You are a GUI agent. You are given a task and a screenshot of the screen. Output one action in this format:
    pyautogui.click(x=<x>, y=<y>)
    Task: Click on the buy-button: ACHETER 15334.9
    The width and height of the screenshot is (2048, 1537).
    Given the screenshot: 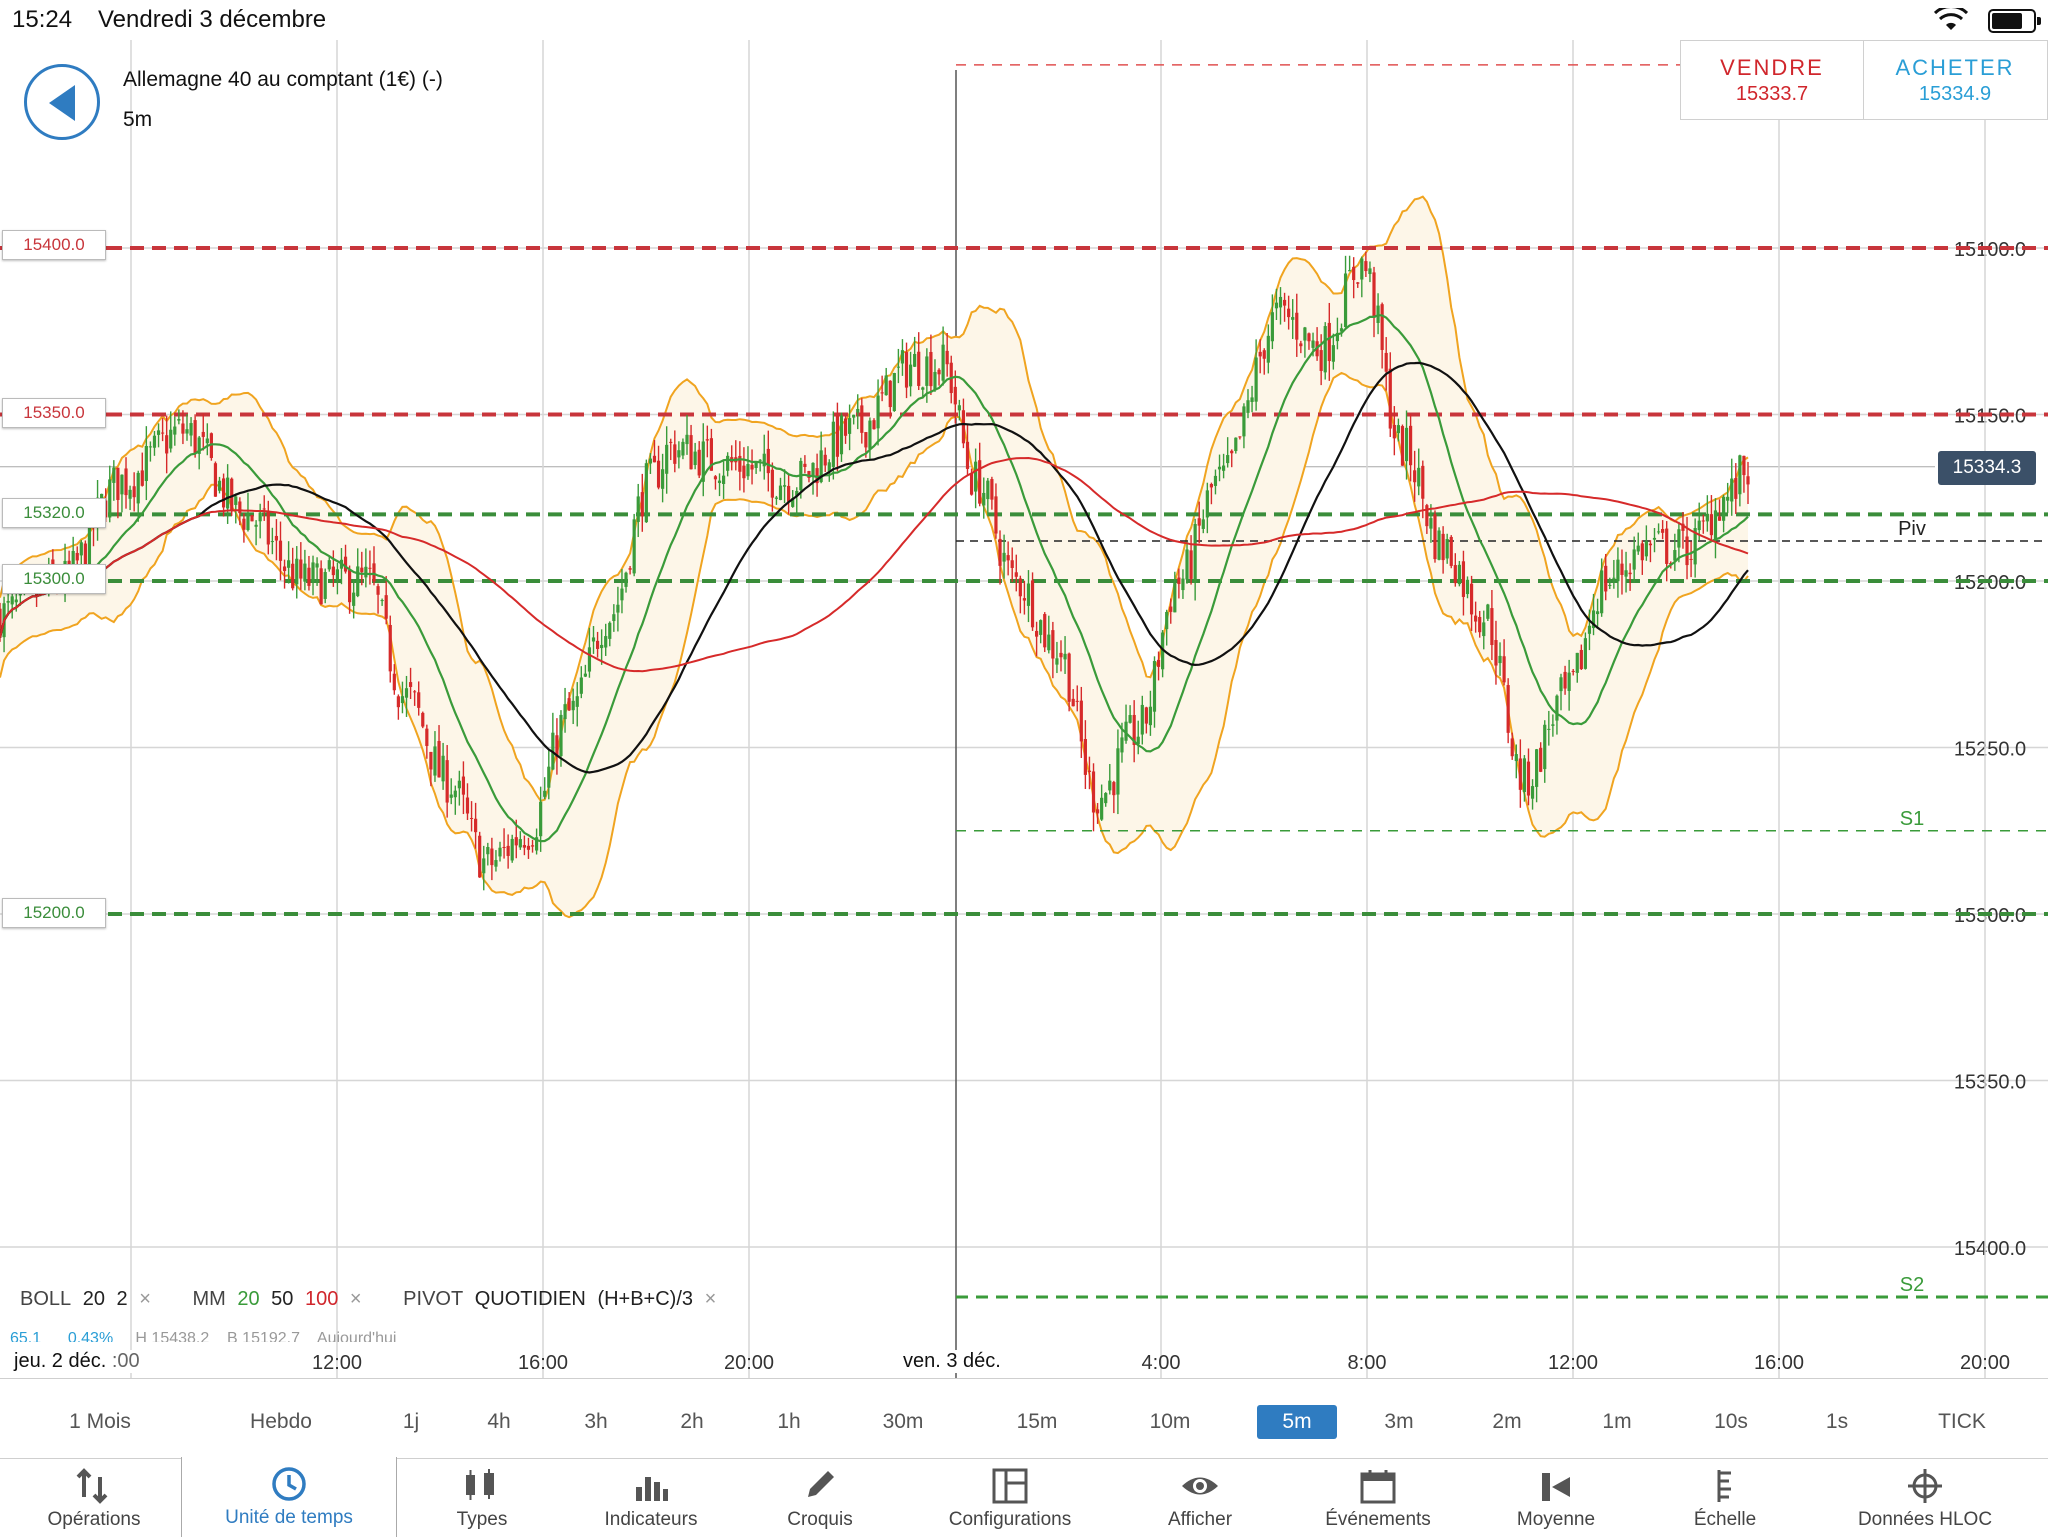 What is the action you would take?
    pyautogui.click(x=1955, y=80)
    